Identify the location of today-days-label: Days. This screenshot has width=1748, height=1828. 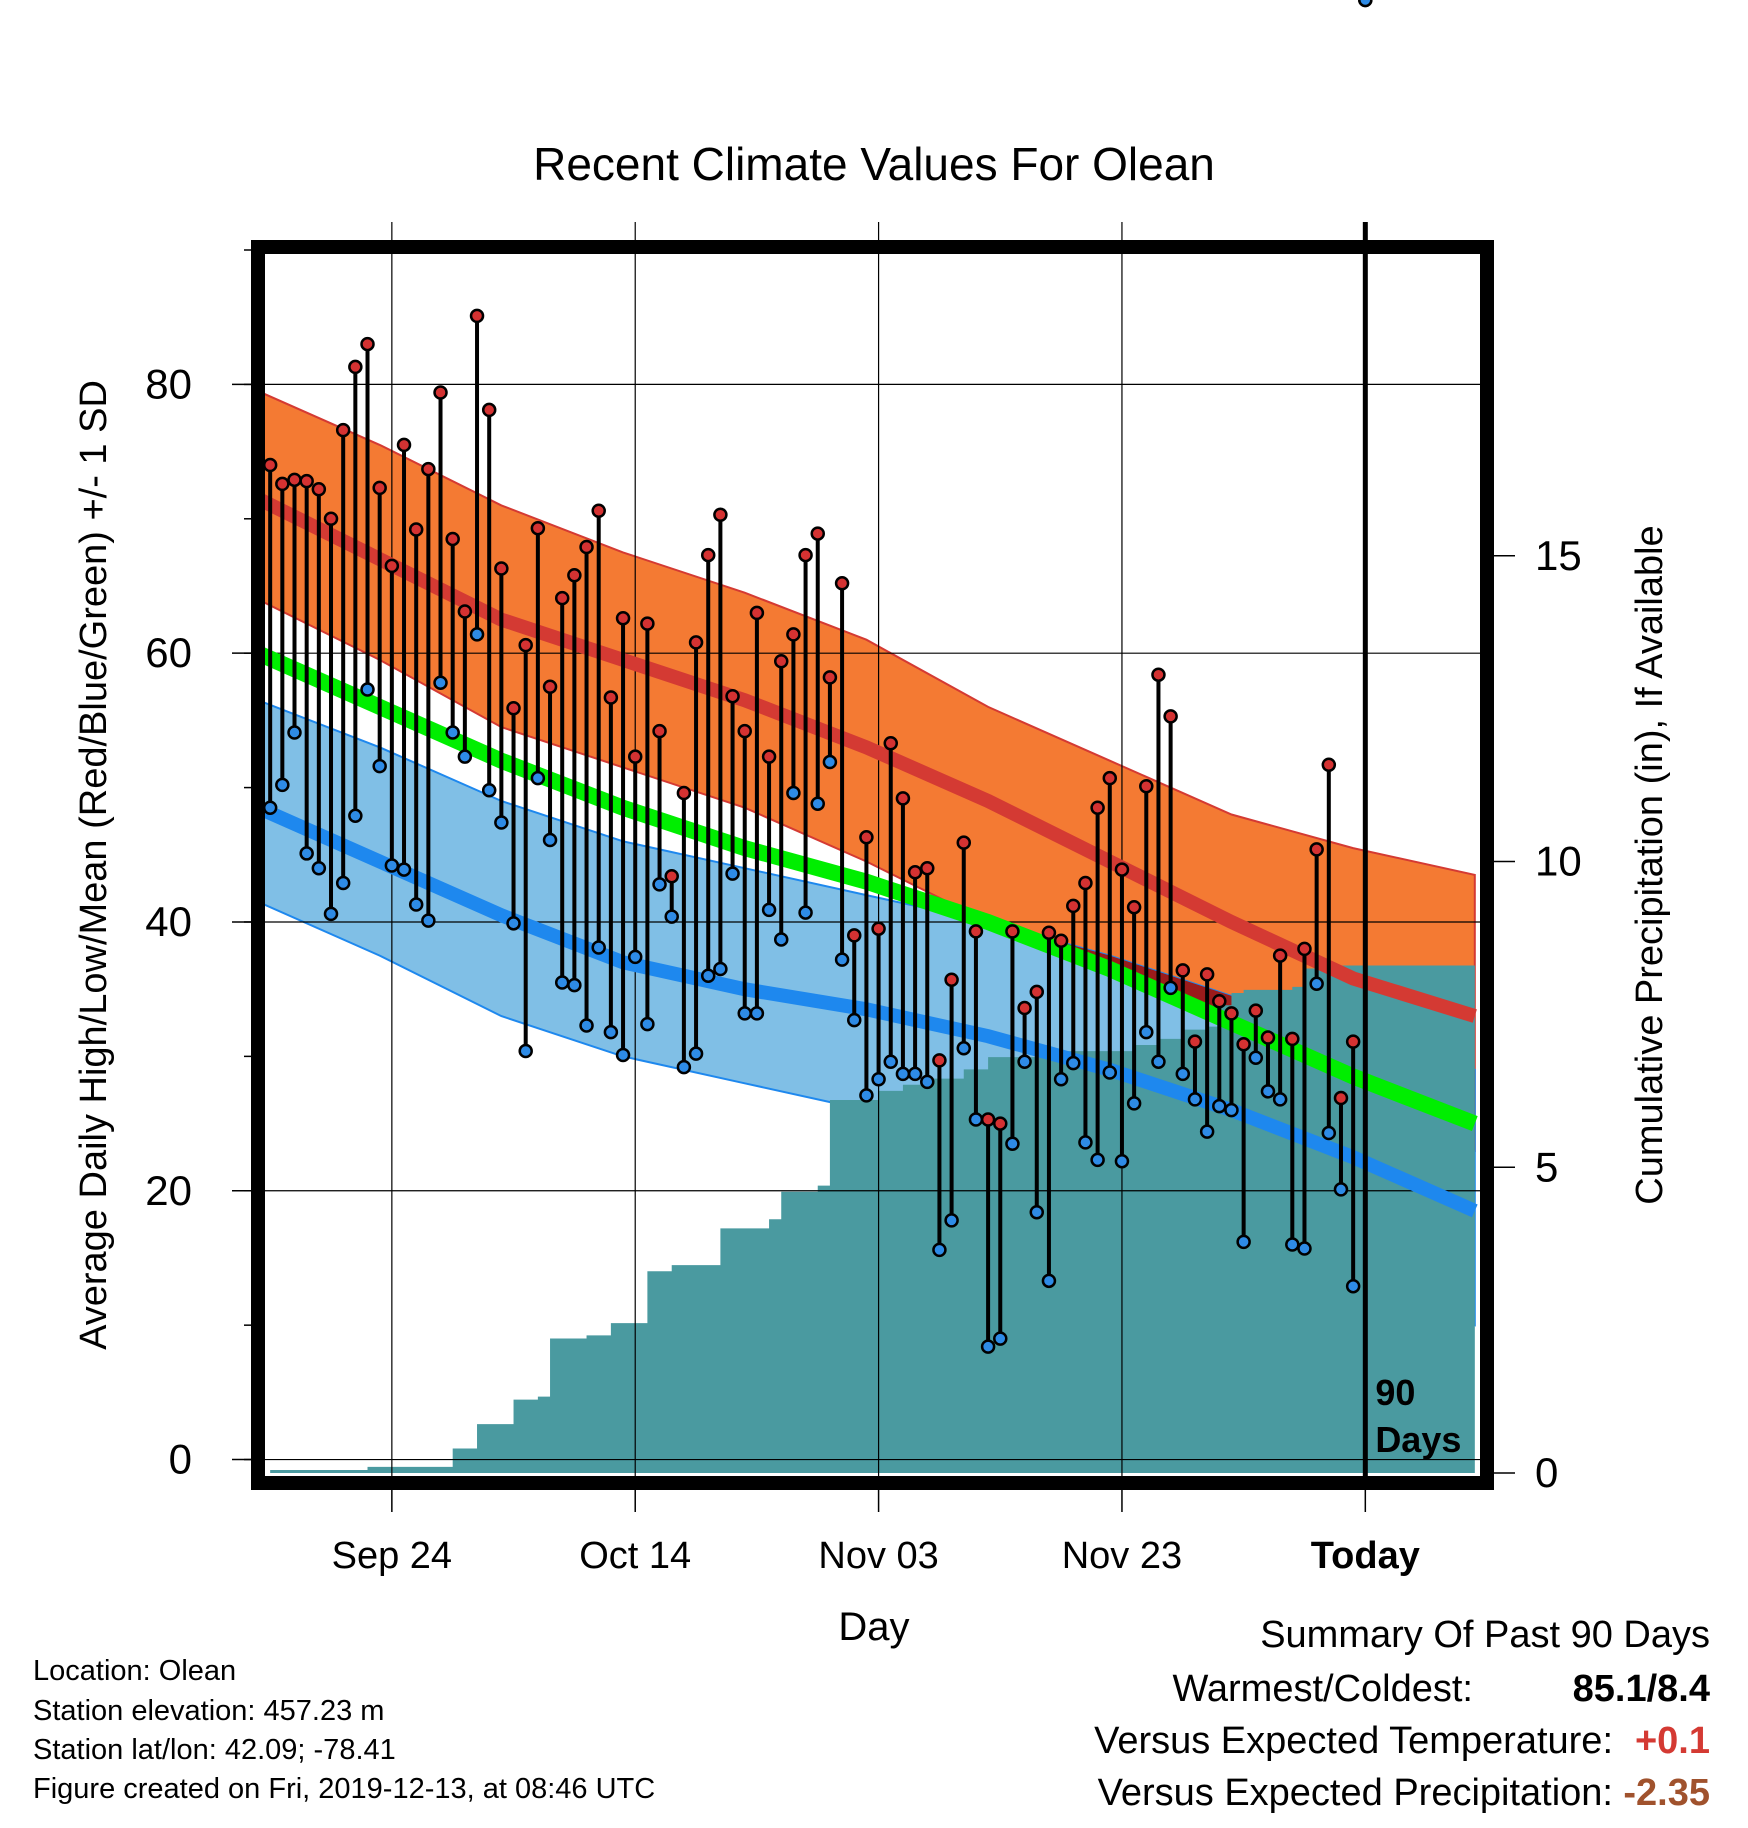
(1418, 1439).